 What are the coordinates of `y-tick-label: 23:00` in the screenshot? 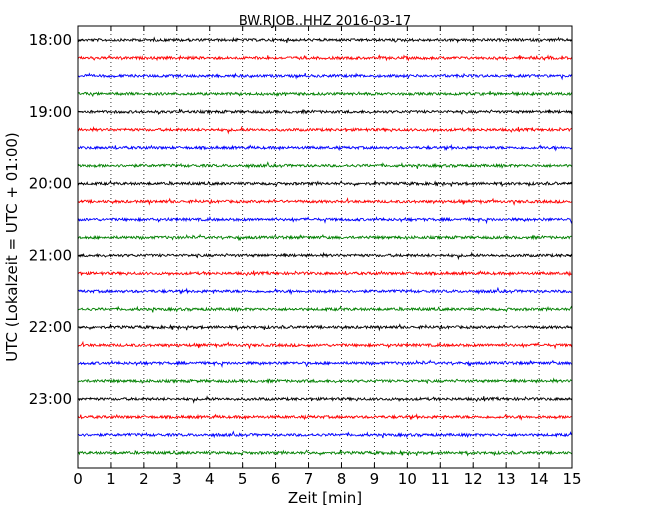 It's located at (50, 399).